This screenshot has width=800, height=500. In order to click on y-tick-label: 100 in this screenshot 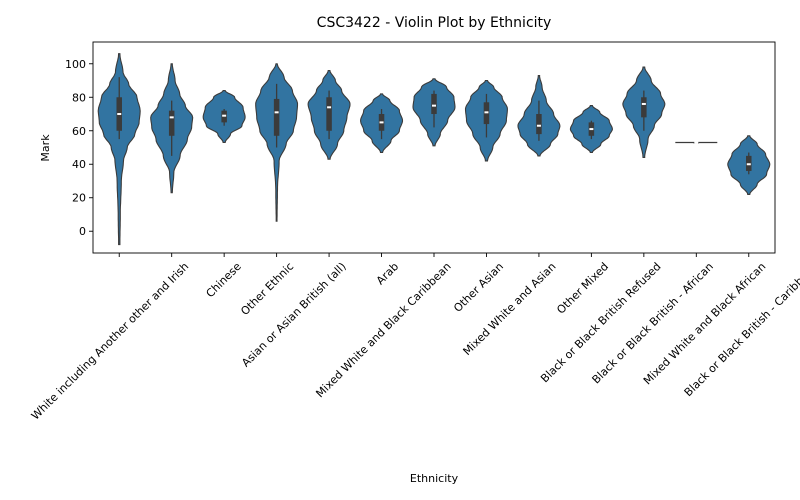, I will do `click(75, 64)`.